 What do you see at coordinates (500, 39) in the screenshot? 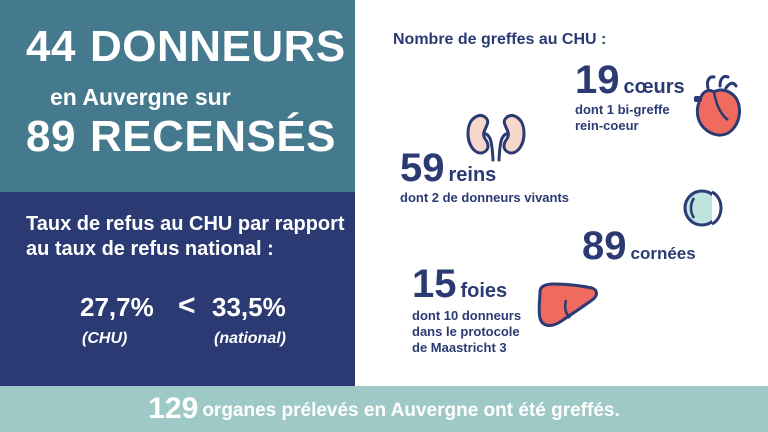
I see `grafts-title: Nombre de greffes au CHU :` at bounding box center [500, 39].